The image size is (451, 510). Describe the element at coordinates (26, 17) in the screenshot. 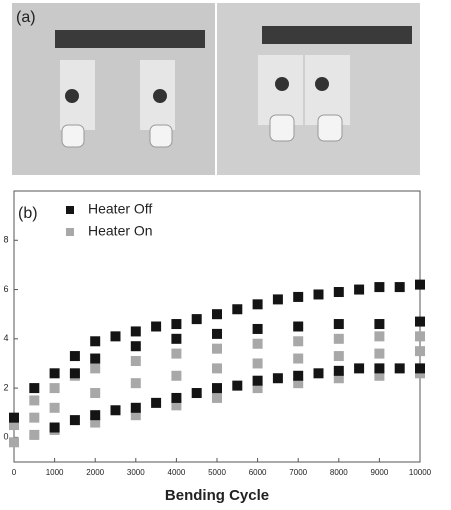

I see `panel-label: (a)` at that location.